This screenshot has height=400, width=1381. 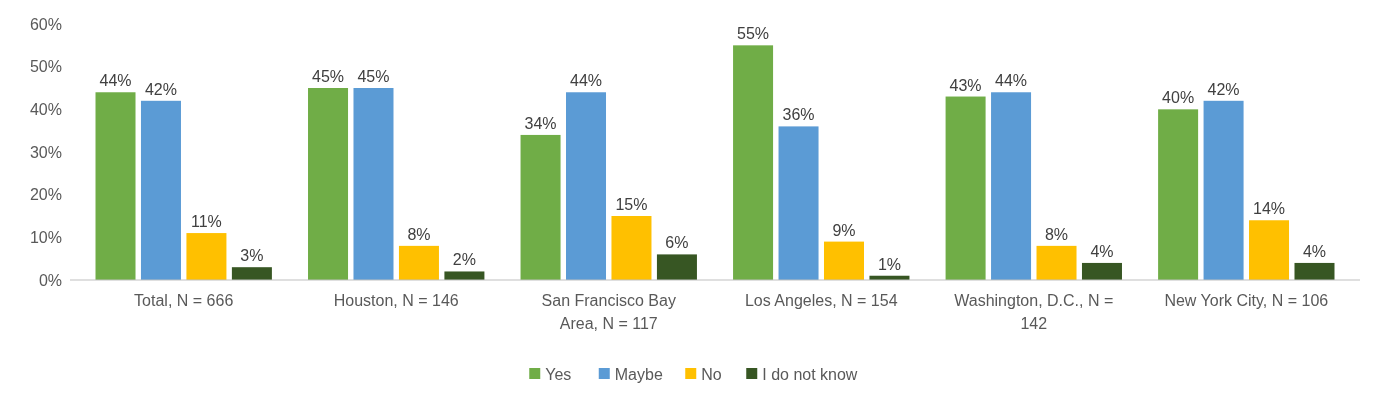 I want to click on data-label: 2%, so click(x=464, y=260).